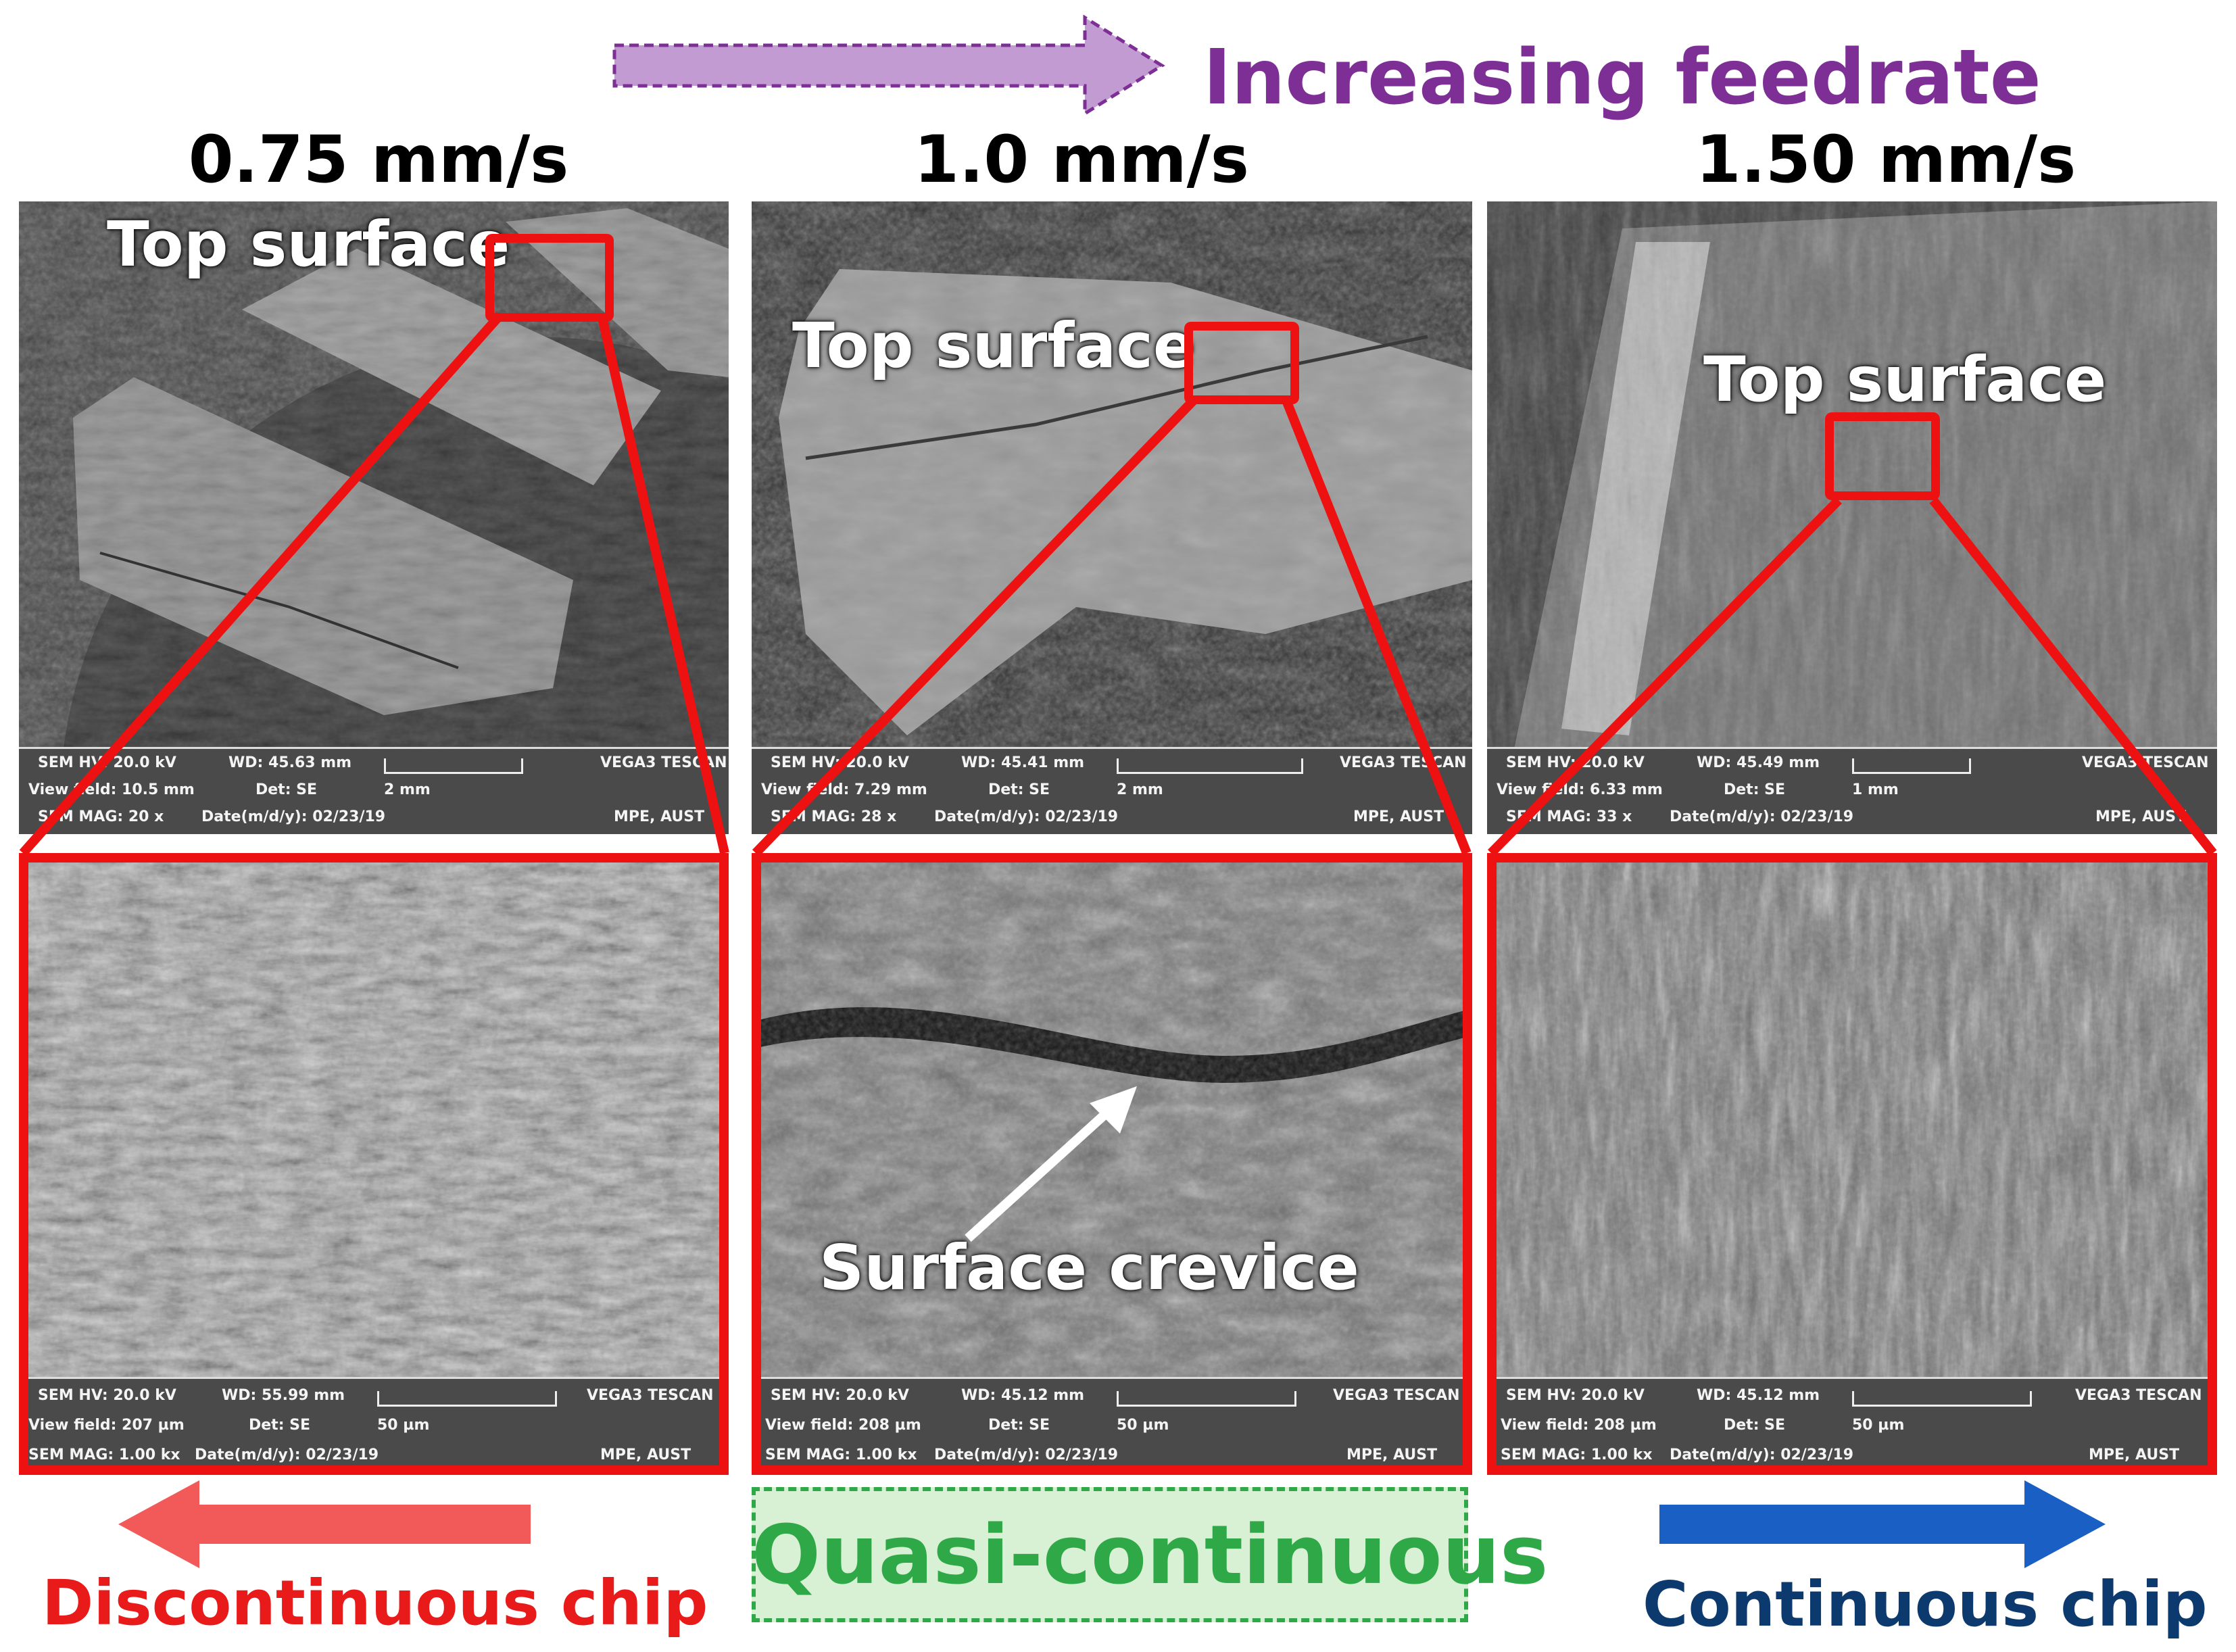  What do you see at coordinates (375, 1603) in the screenshot?
I see `discontinuous-chip-label: Discontinuous chip` at bounding box center [375, 1603].